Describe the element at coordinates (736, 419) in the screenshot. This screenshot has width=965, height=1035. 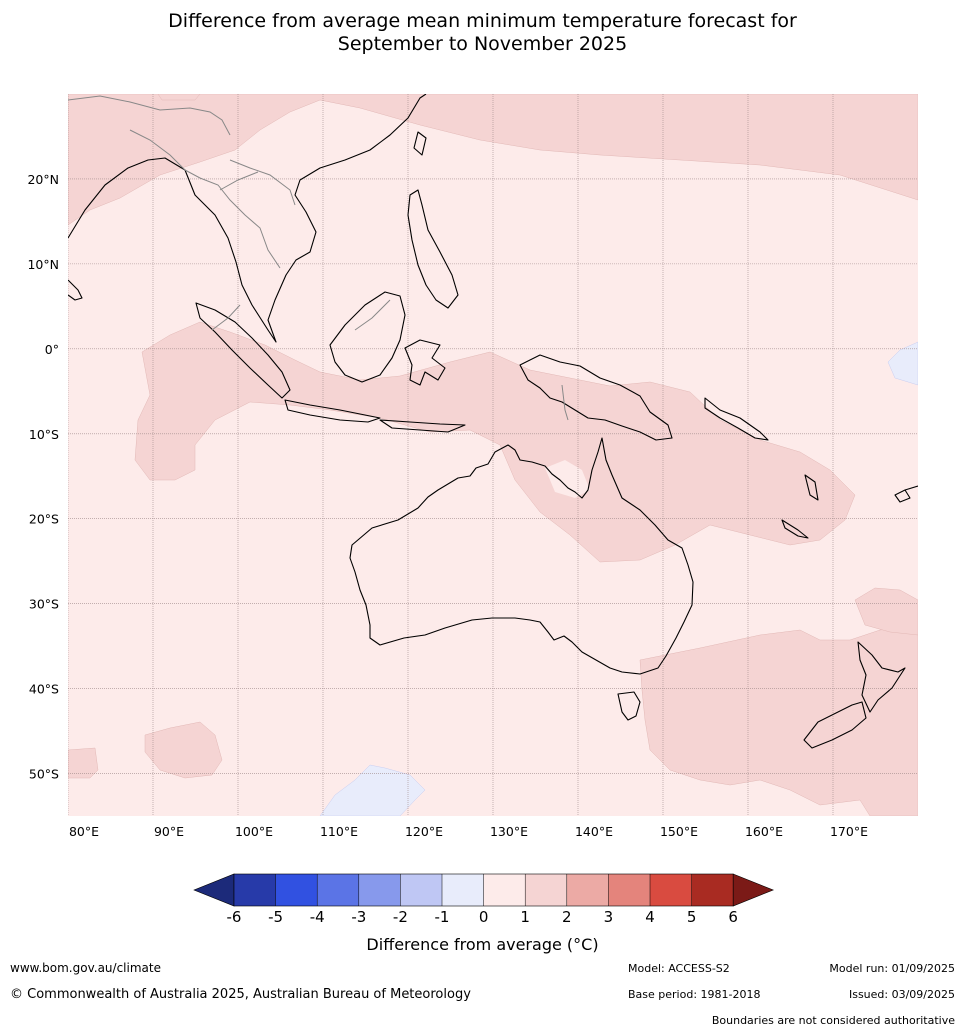
I see `solomon-islands-coastline` at that location.